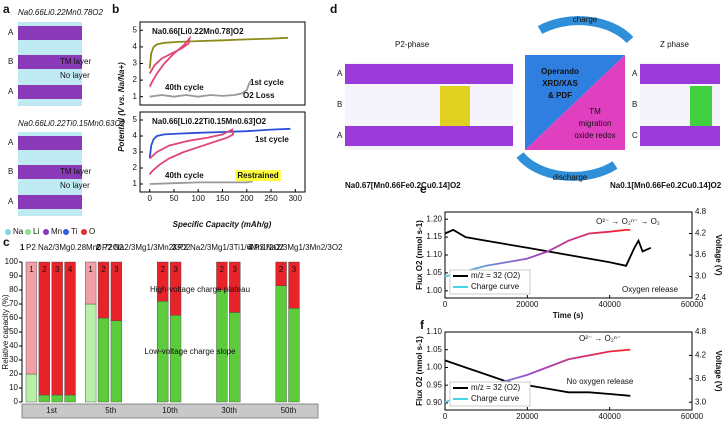  Describe the element at coordinates (594, 135) in the screenshot. I see `center-text: oxide redox` at that location.